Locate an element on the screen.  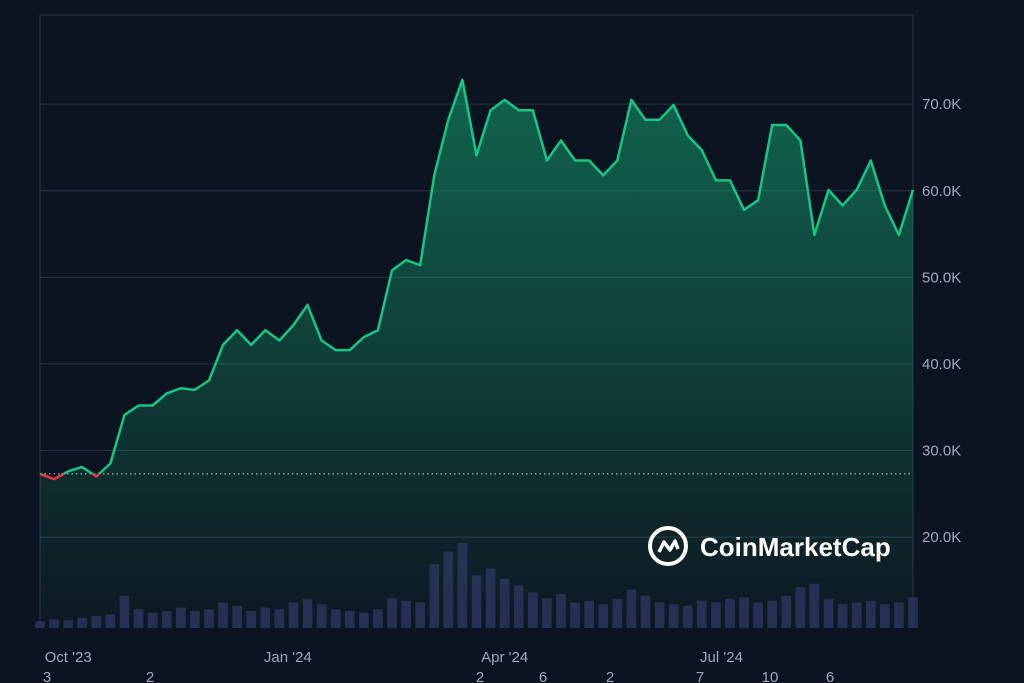
x-tick-label: Jan '24 is located at coordinates (288, 657).